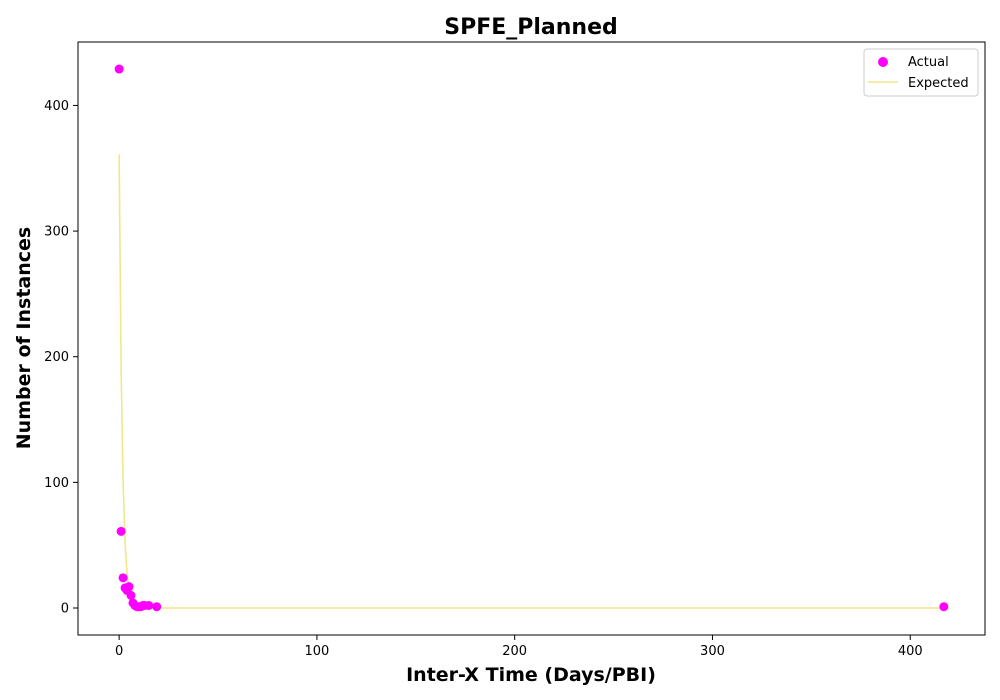  I want to click on x-tick-label: 0, so click(119, 651).